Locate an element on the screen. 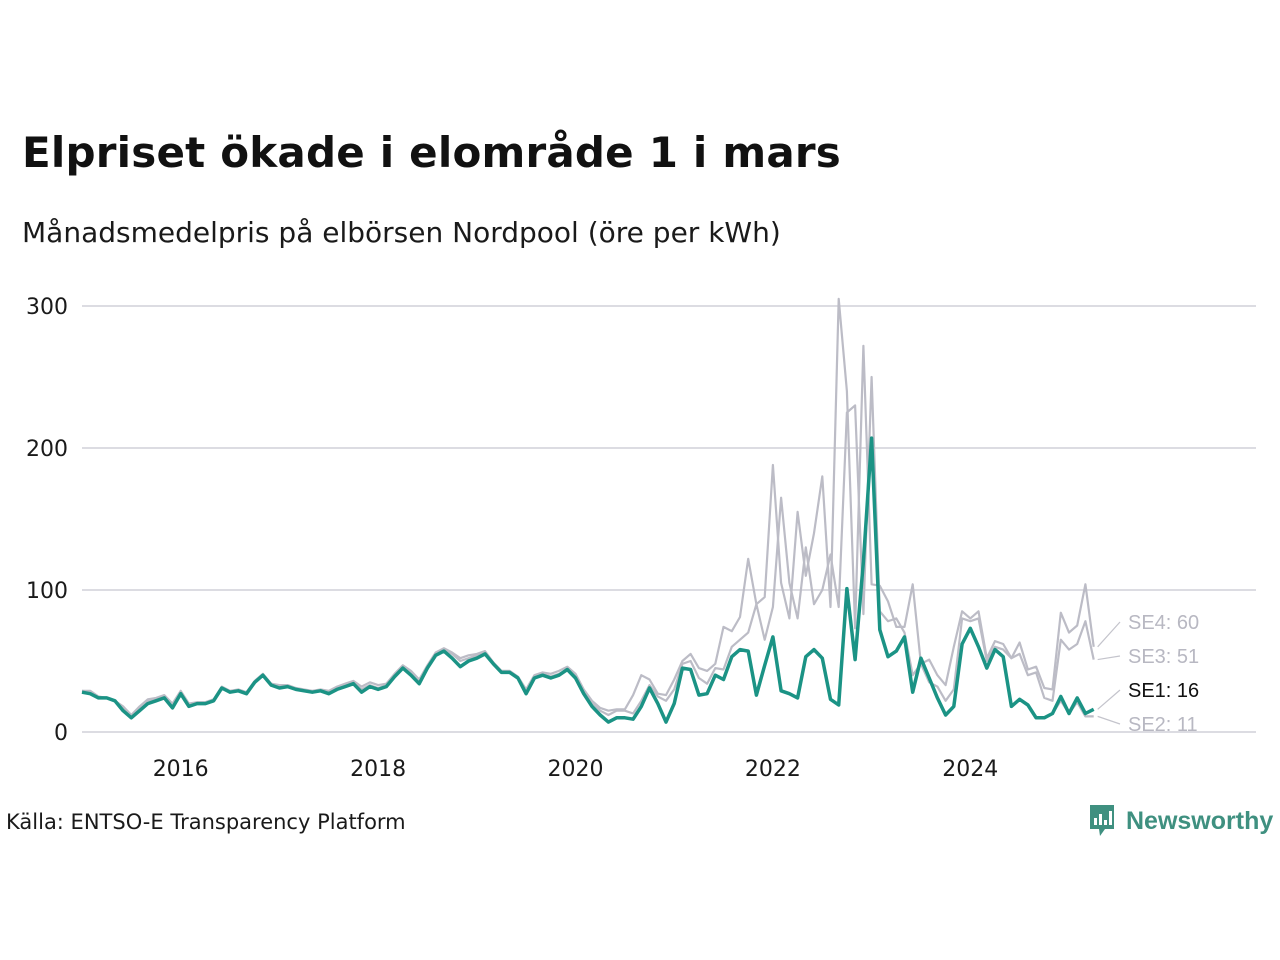 The width and height of the screenshot is (1280, 960). brand-logo: Newsworthy is located at coordinates (1180, 821).